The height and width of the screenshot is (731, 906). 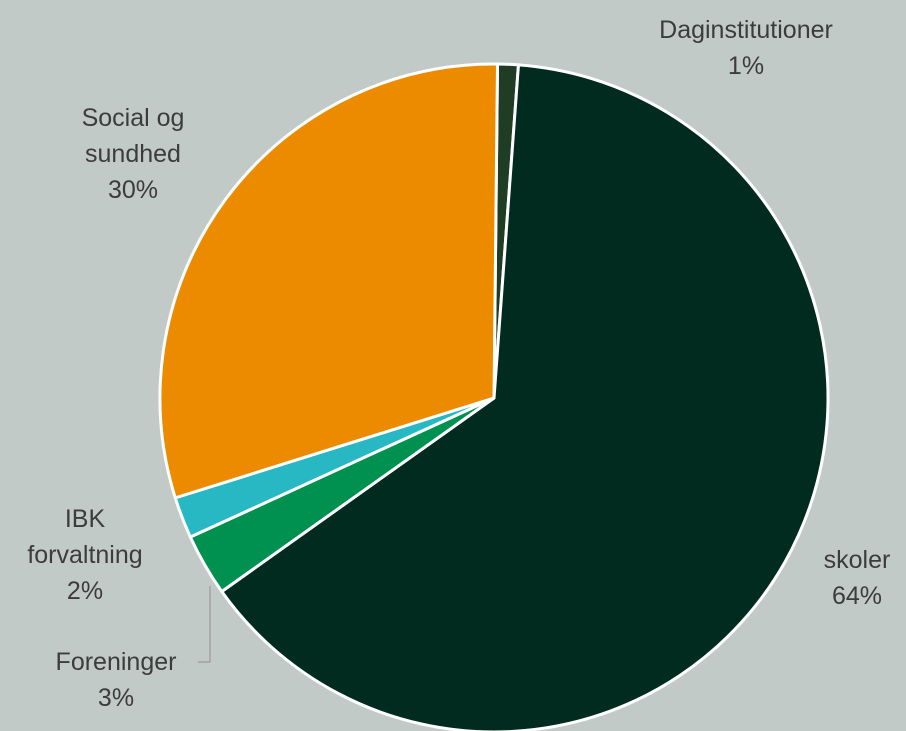 I want to click on slice-label-ibk-forvaltning: IBK forvaltning 2%, so click(x=84, y=555).